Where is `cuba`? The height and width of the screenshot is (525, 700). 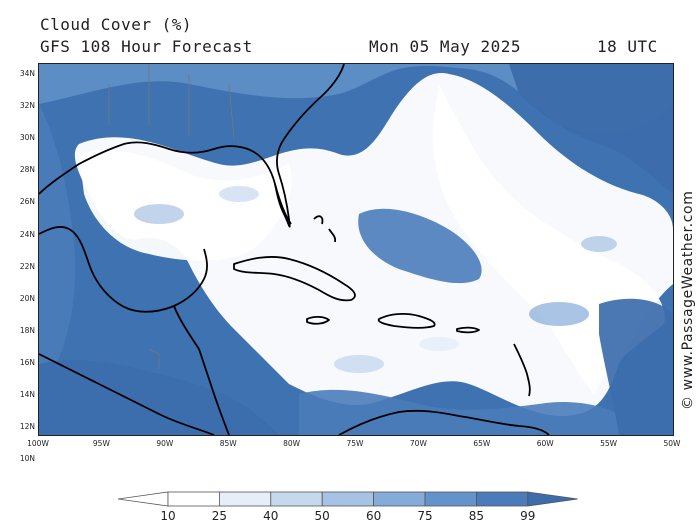 cuba is located at coordinates (294, 279).